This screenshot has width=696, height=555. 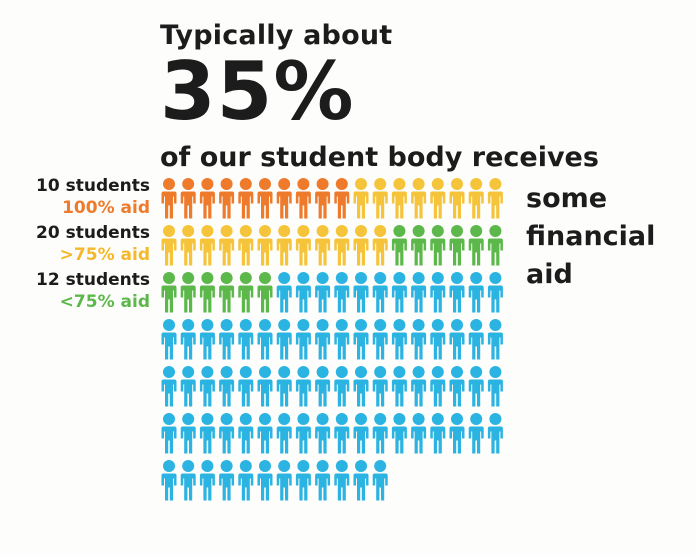 I want to click on legend-aid-label: <75% aid, so click(x=104, y=302).